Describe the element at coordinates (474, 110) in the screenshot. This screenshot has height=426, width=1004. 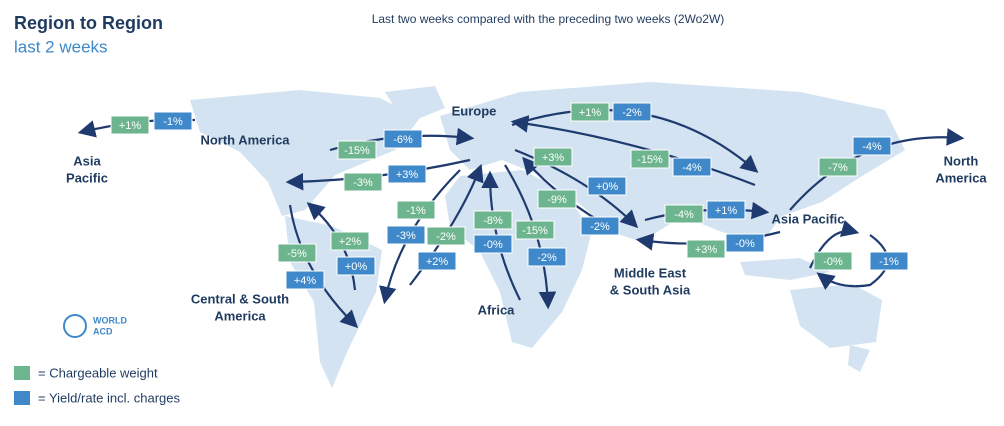
I see `region-label: Europe` at that location.